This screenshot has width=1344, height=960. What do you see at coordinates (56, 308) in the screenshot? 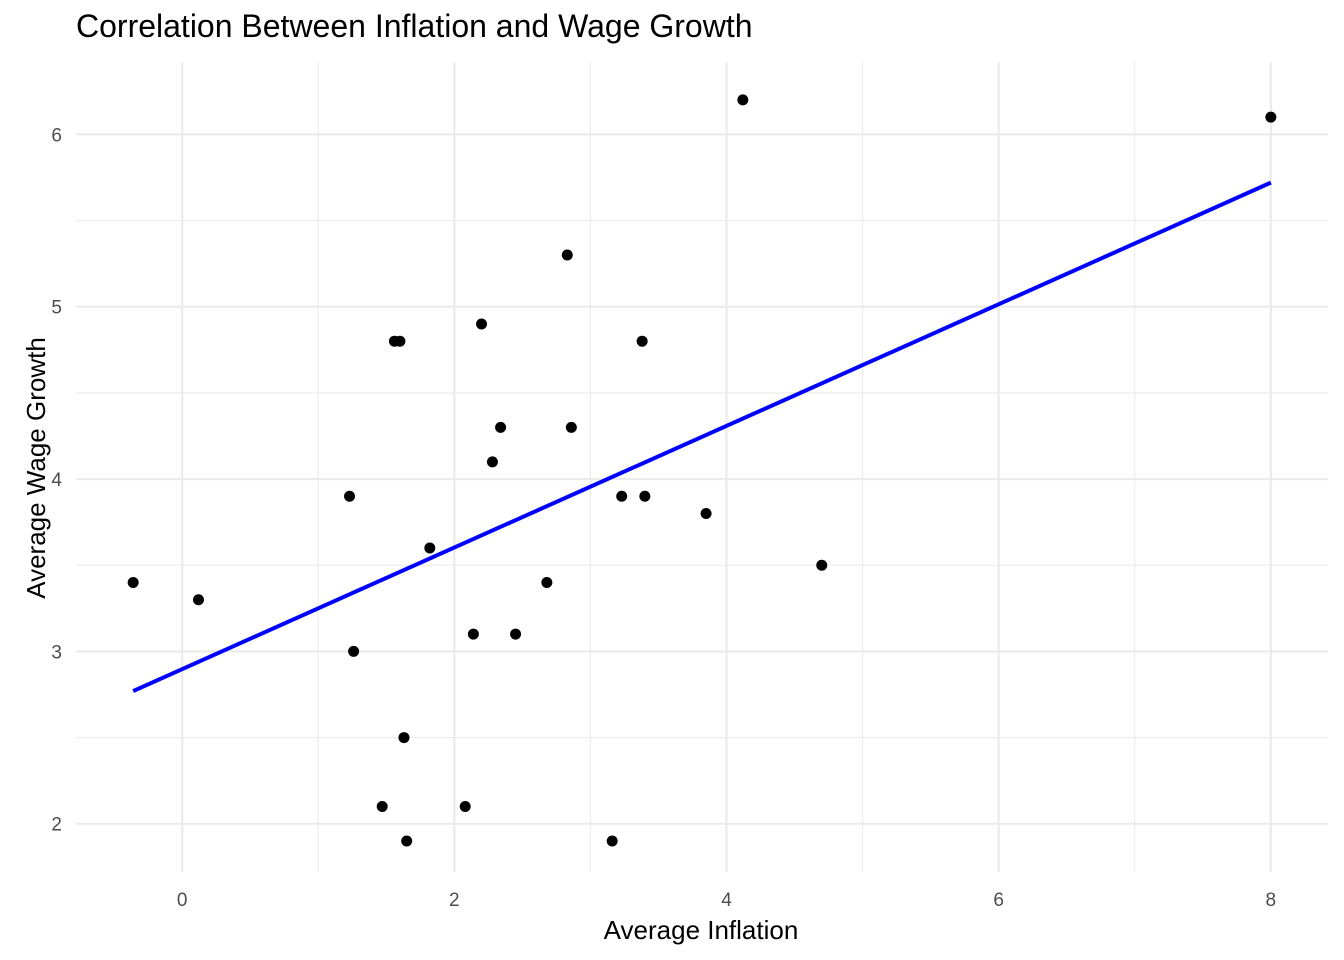
I see `y-tick-label: 5` at bounding box center [56, 308].